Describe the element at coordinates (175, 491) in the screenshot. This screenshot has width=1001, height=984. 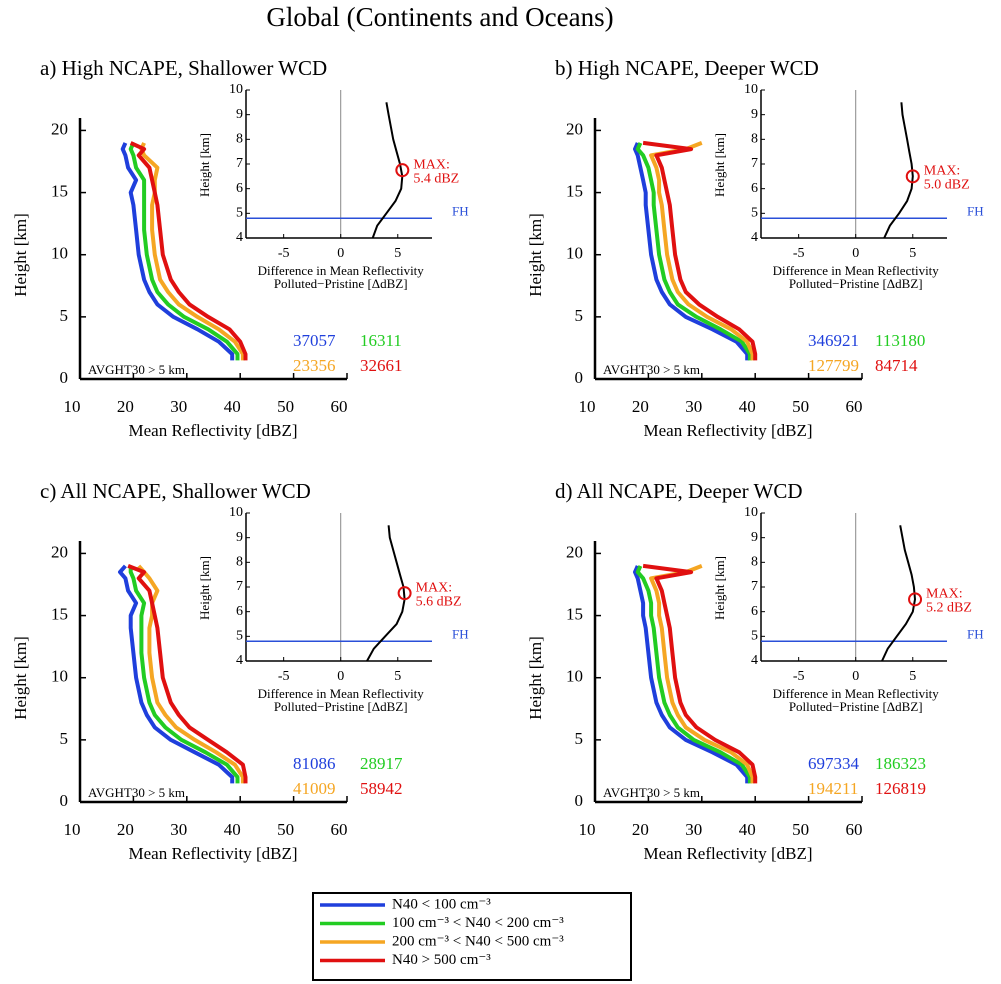
I see `panel-title: c) All NCAPE, Shallower WCD` at that location.